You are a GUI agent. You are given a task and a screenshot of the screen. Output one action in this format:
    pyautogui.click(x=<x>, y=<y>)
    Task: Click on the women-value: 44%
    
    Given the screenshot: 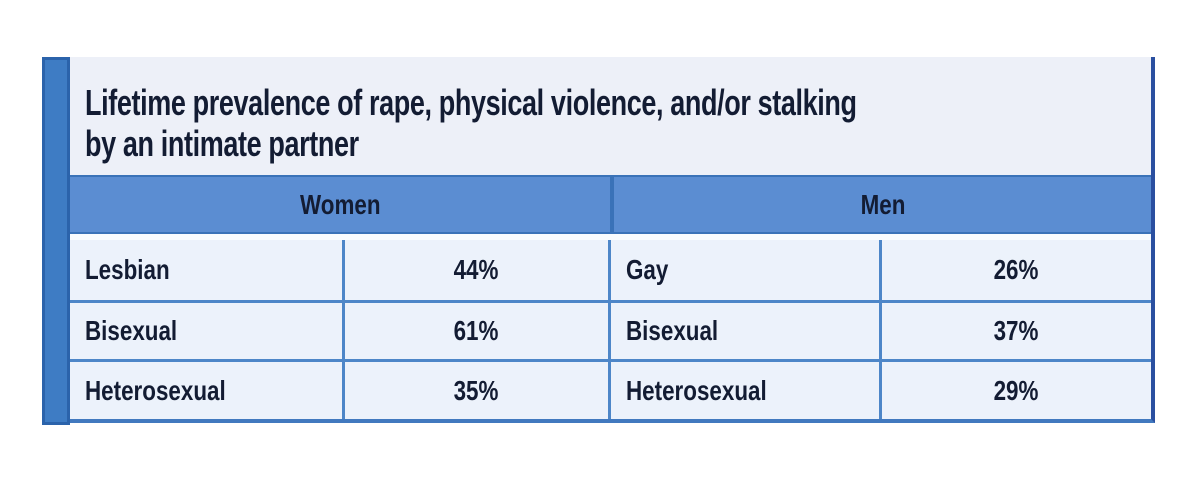 What is the action you would take?
    pyautogui.click(x=476, y=269)
    